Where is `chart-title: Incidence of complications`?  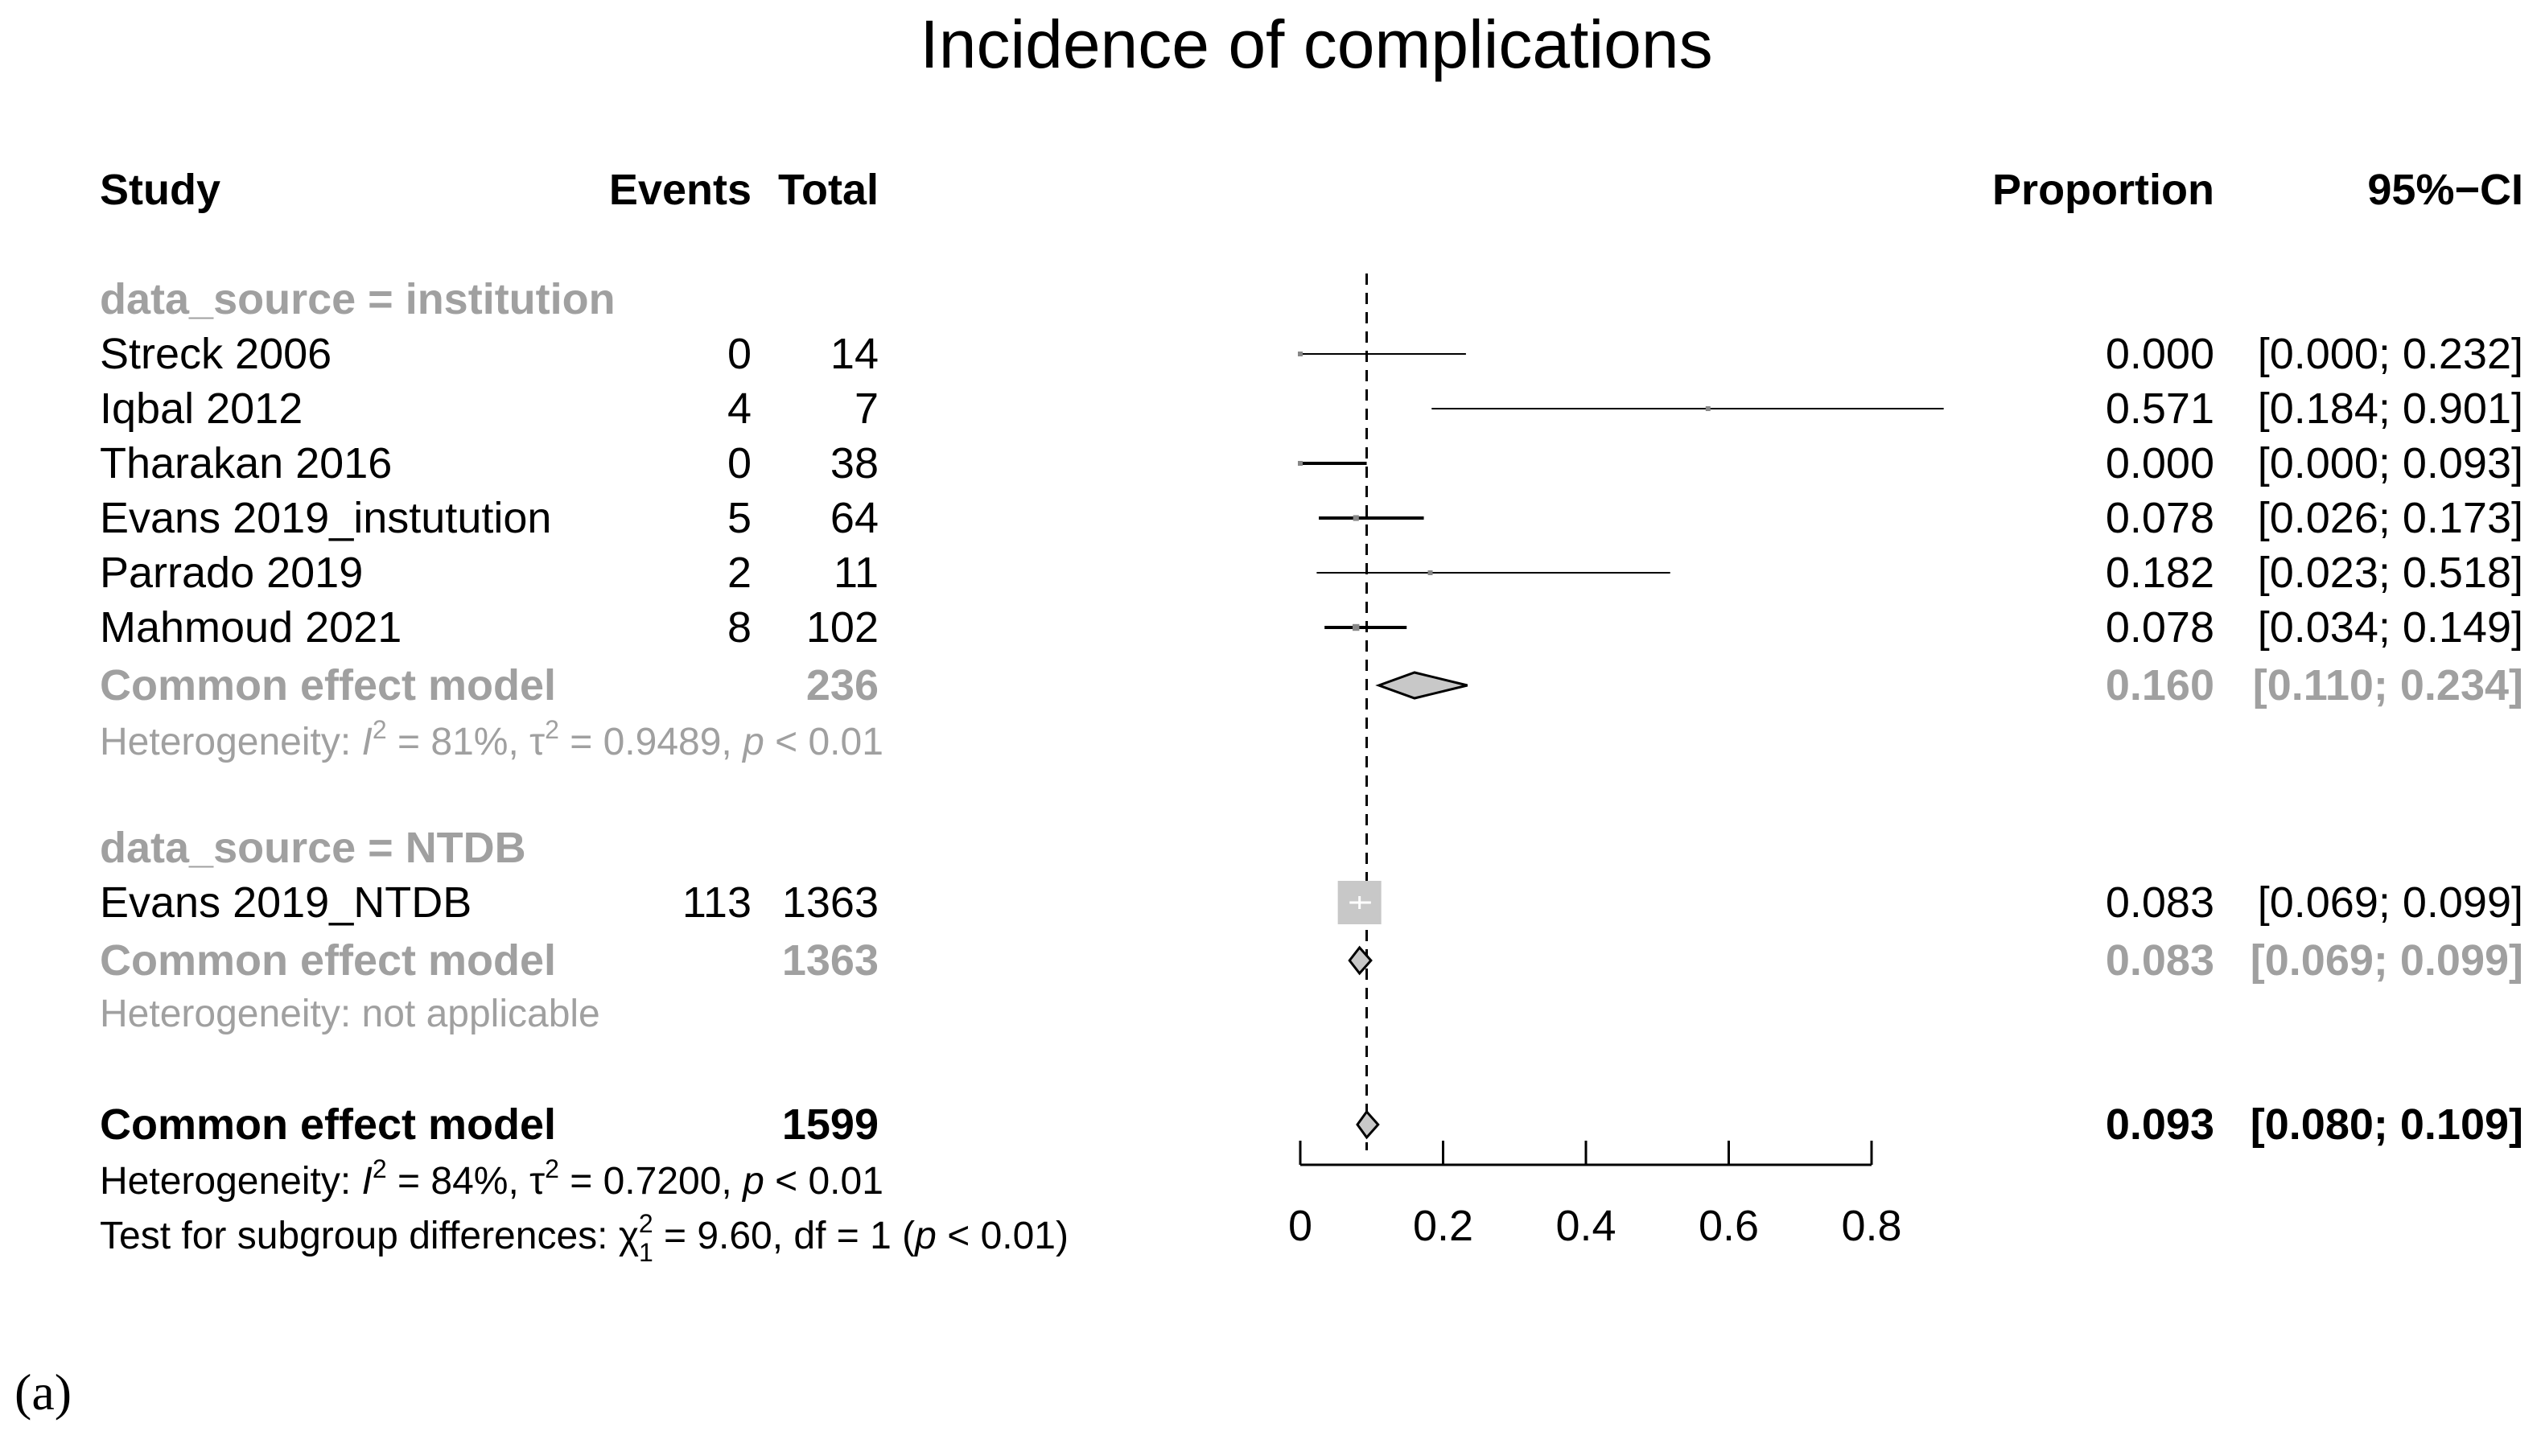 chart-title: Incidence of complications is located at coordinates (1316, 44).